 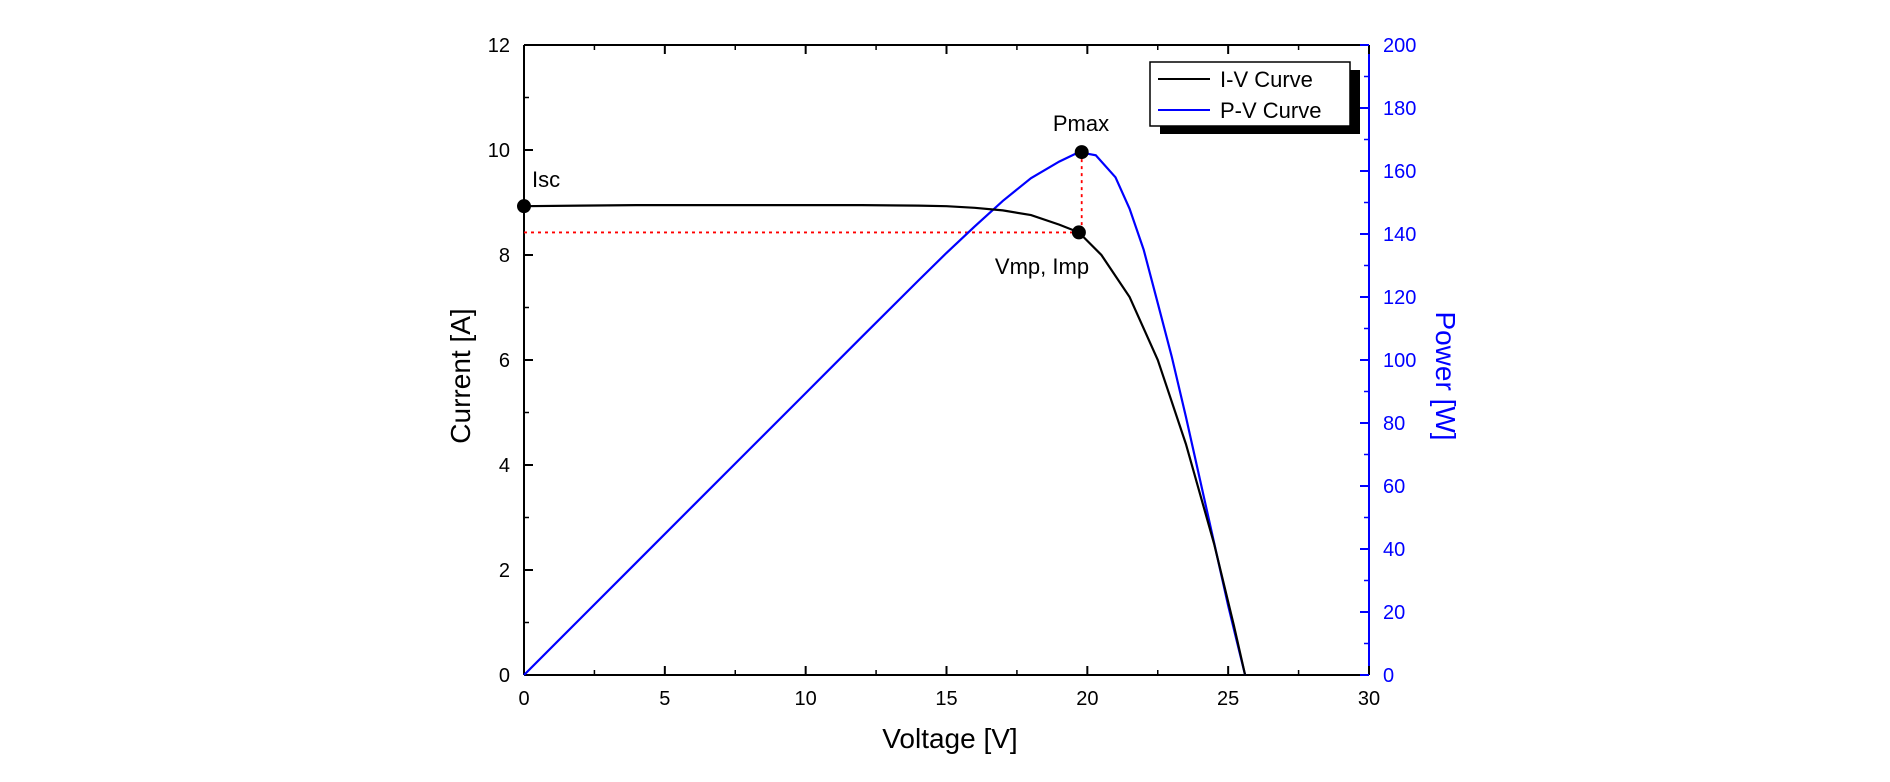 What do you see at coordinates (1394, 424) in the screenshot?
I see `right-y-tick-label: 80` at bounding box center [1394, 424].